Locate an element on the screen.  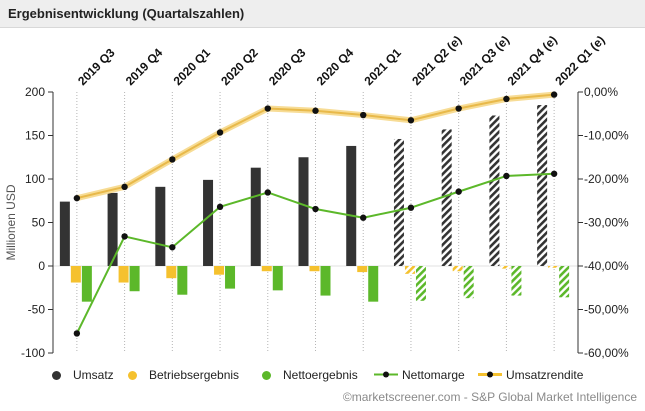
legend-nettoergebnis: Nettoergebnis is located at coordinates (310, 375).